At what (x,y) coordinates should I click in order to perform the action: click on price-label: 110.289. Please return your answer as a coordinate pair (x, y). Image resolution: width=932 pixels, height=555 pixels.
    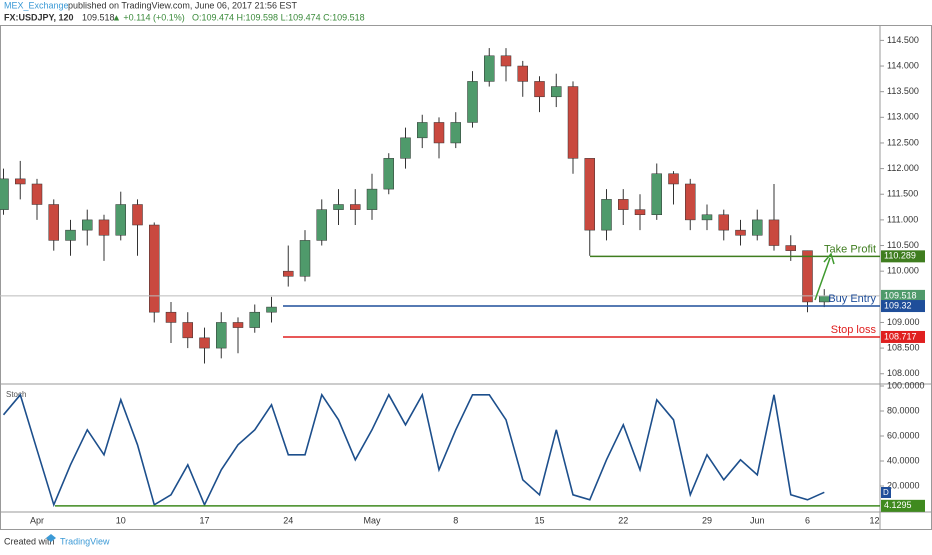
    Looking at the image, I should click on (900, 256).